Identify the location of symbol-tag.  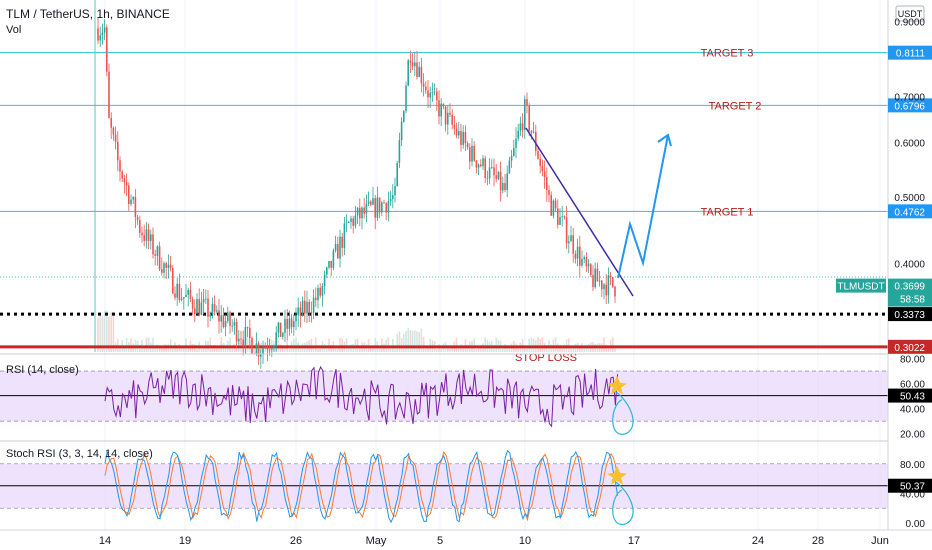
(861, 285).